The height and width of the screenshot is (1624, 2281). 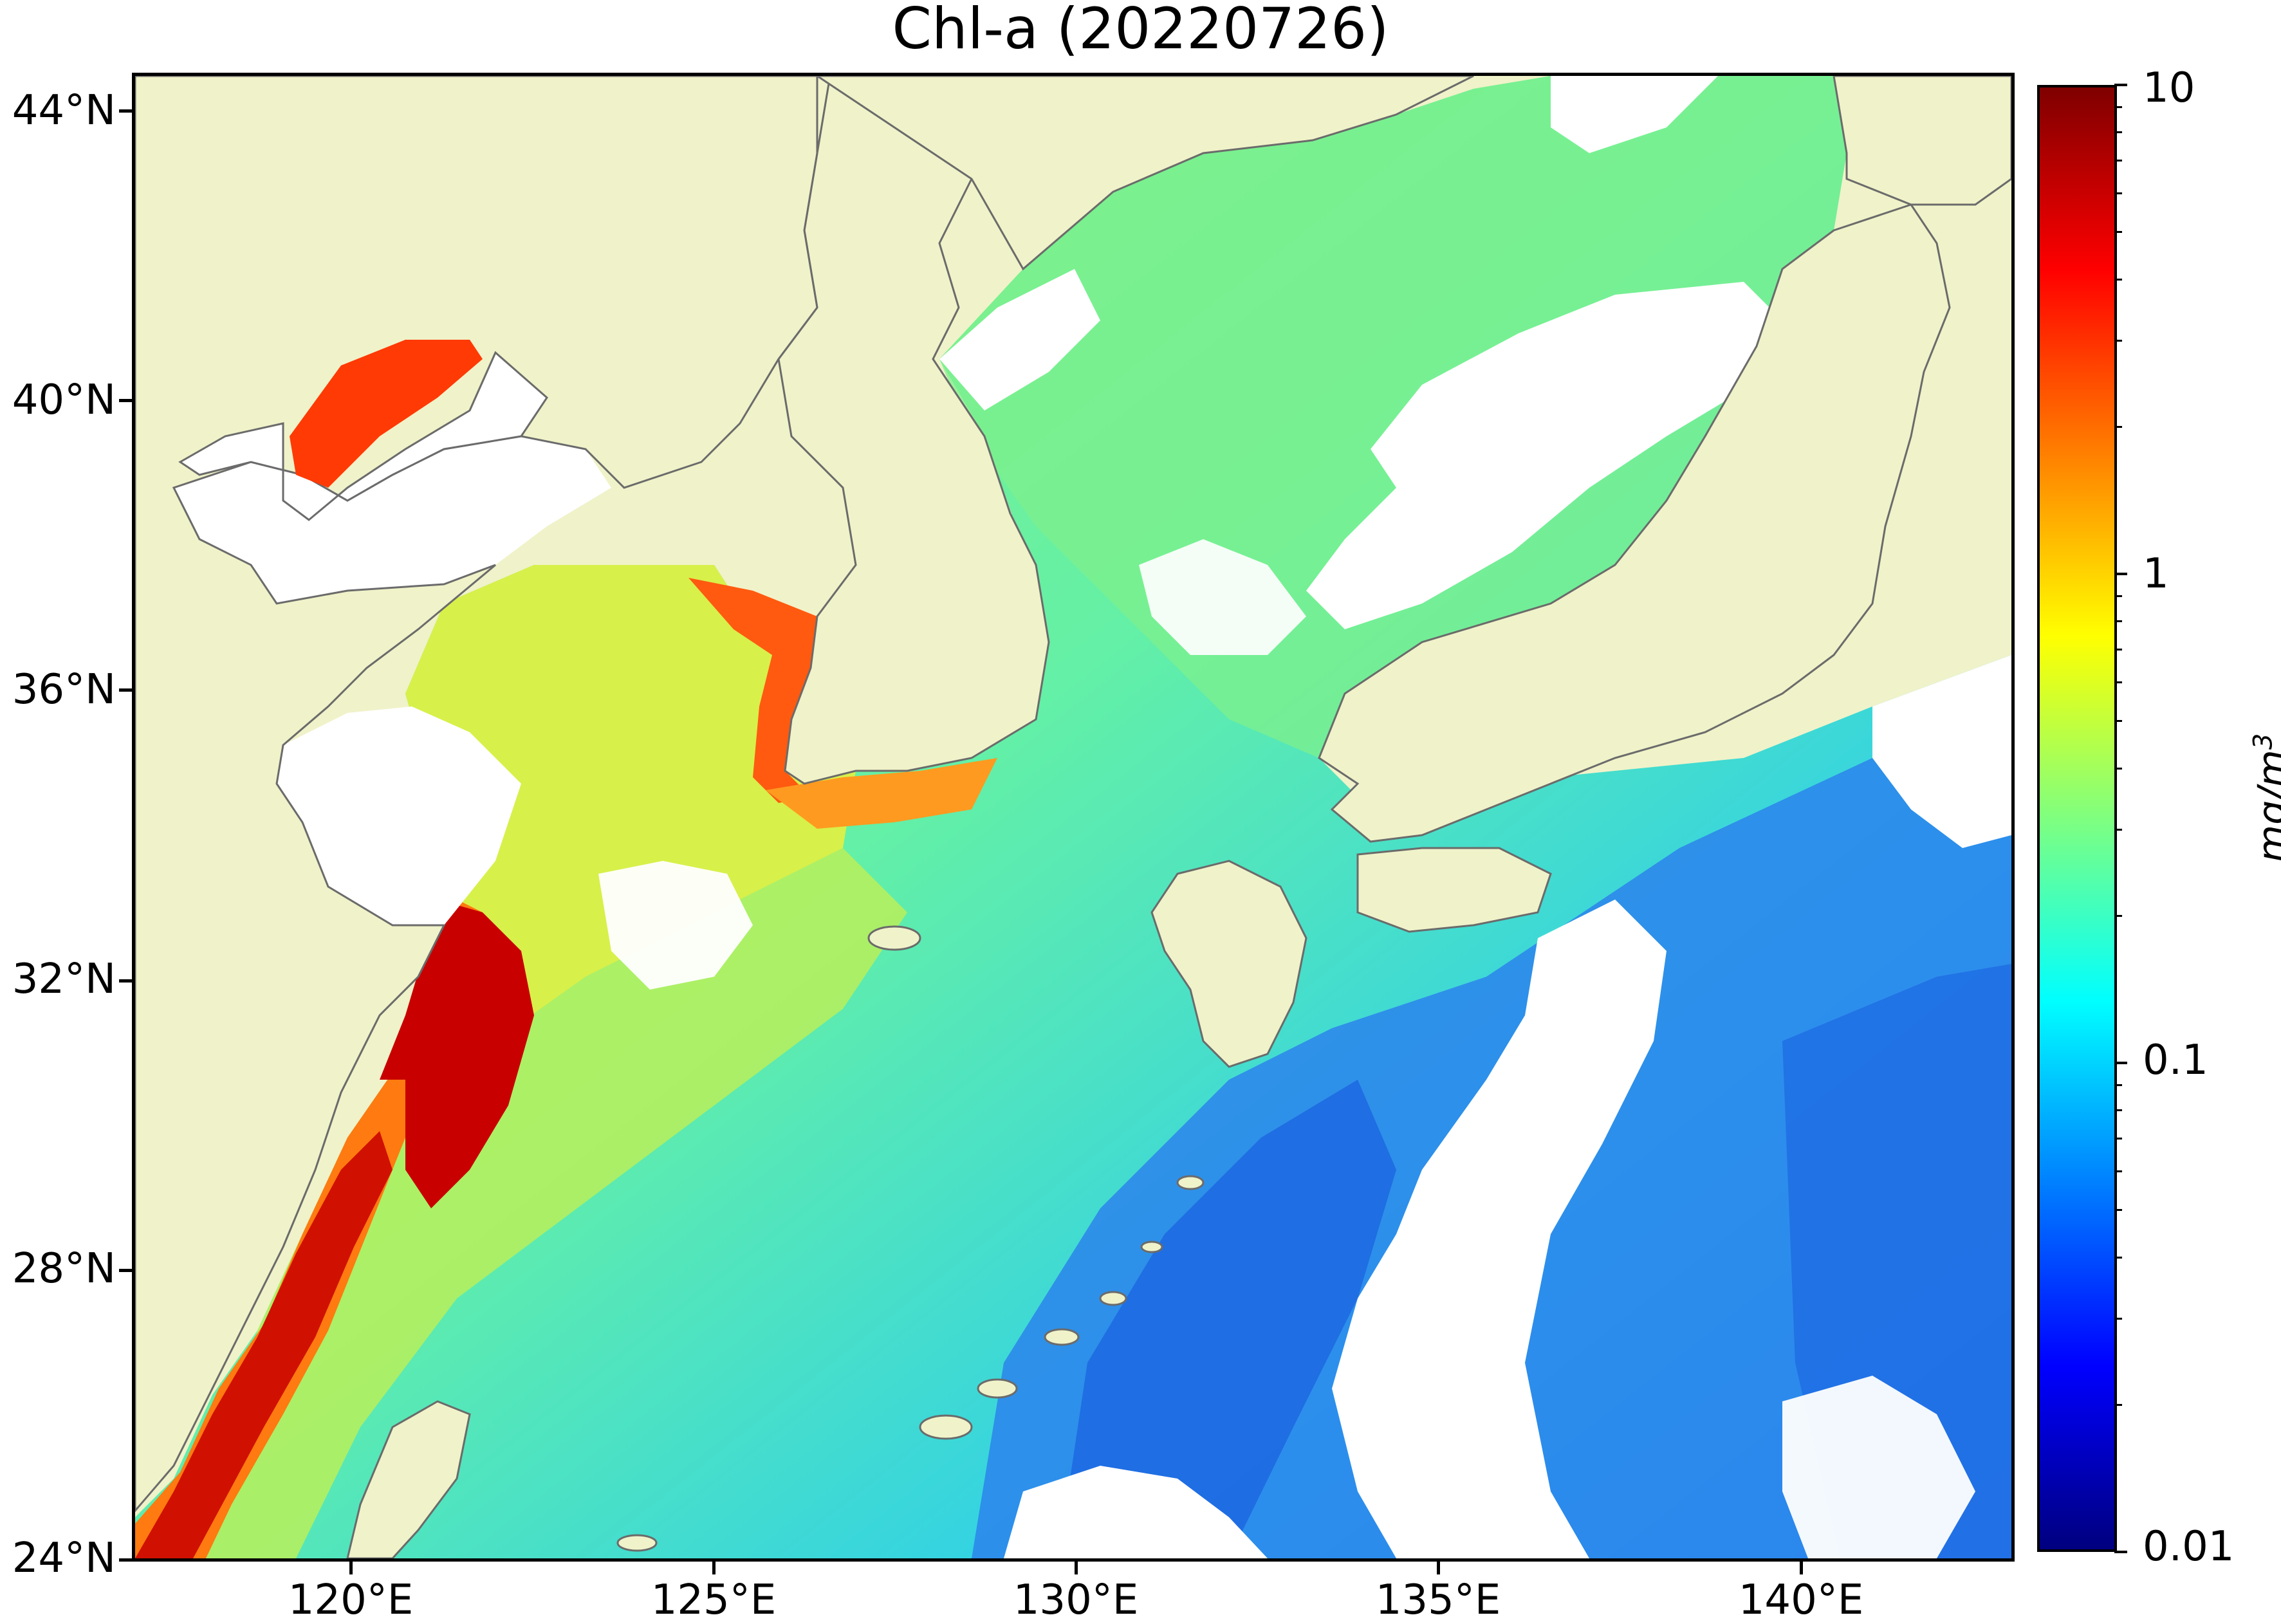 What do you see at coordinates (1922, 141) in the screenshot?
I see `japan-hokkaido-land` at bounding box center [1922, 141].